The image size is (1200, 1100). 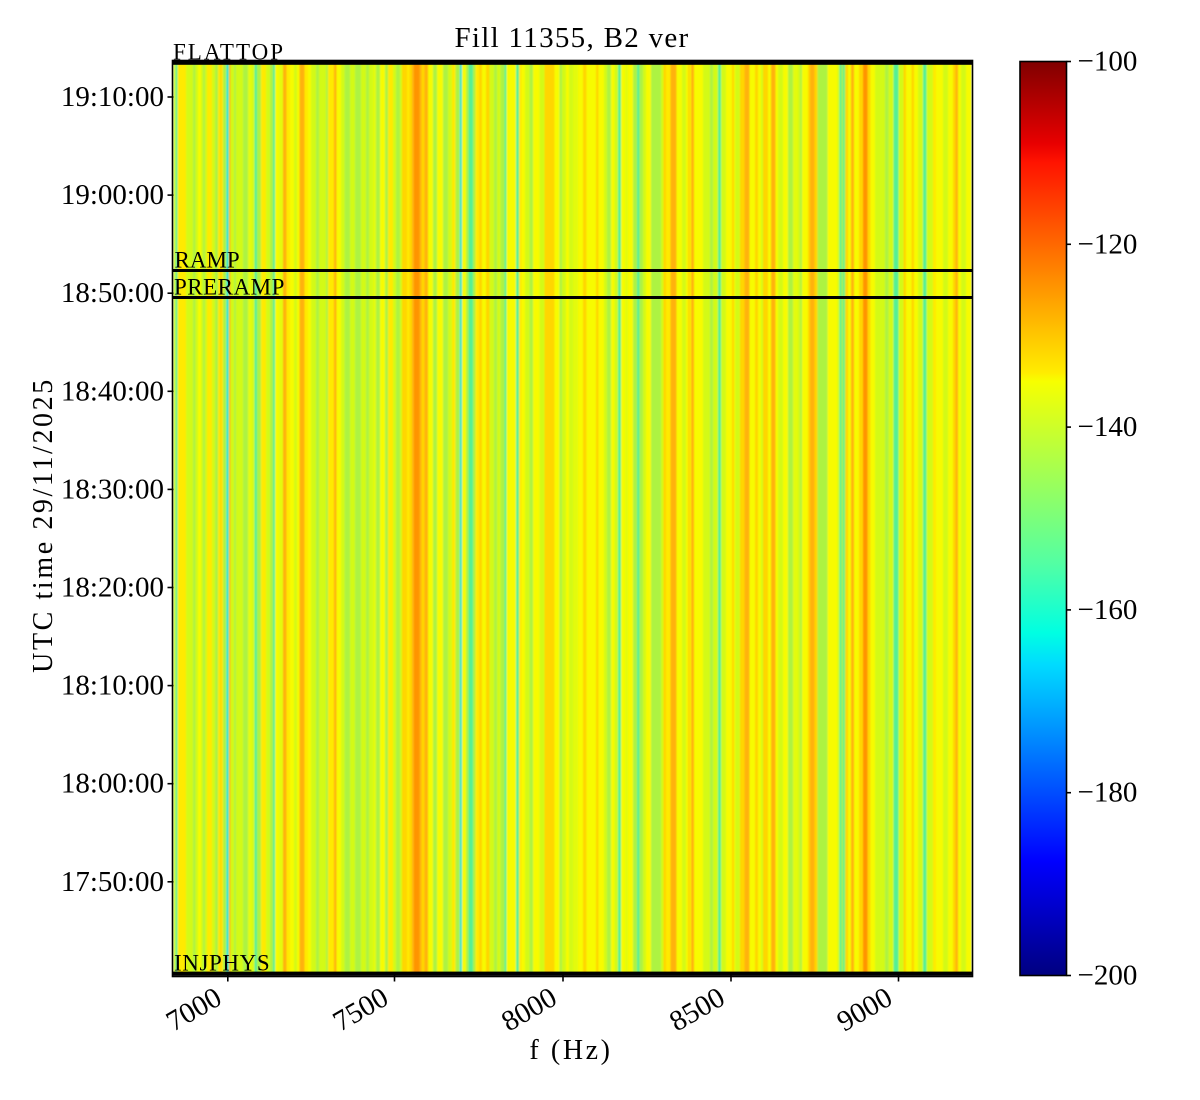 I want to click on svg-text: Fill 11355, B2 ver, so click(x=572, y=38).